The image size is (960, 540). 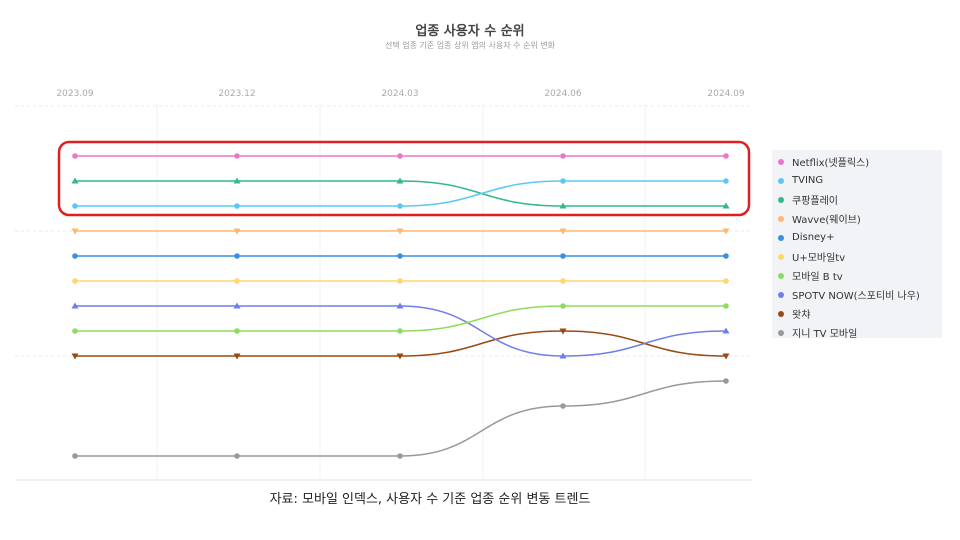 I want to click on legend-item: SPOTV NOW(스포티비 나우), so click(x=857, y=294).